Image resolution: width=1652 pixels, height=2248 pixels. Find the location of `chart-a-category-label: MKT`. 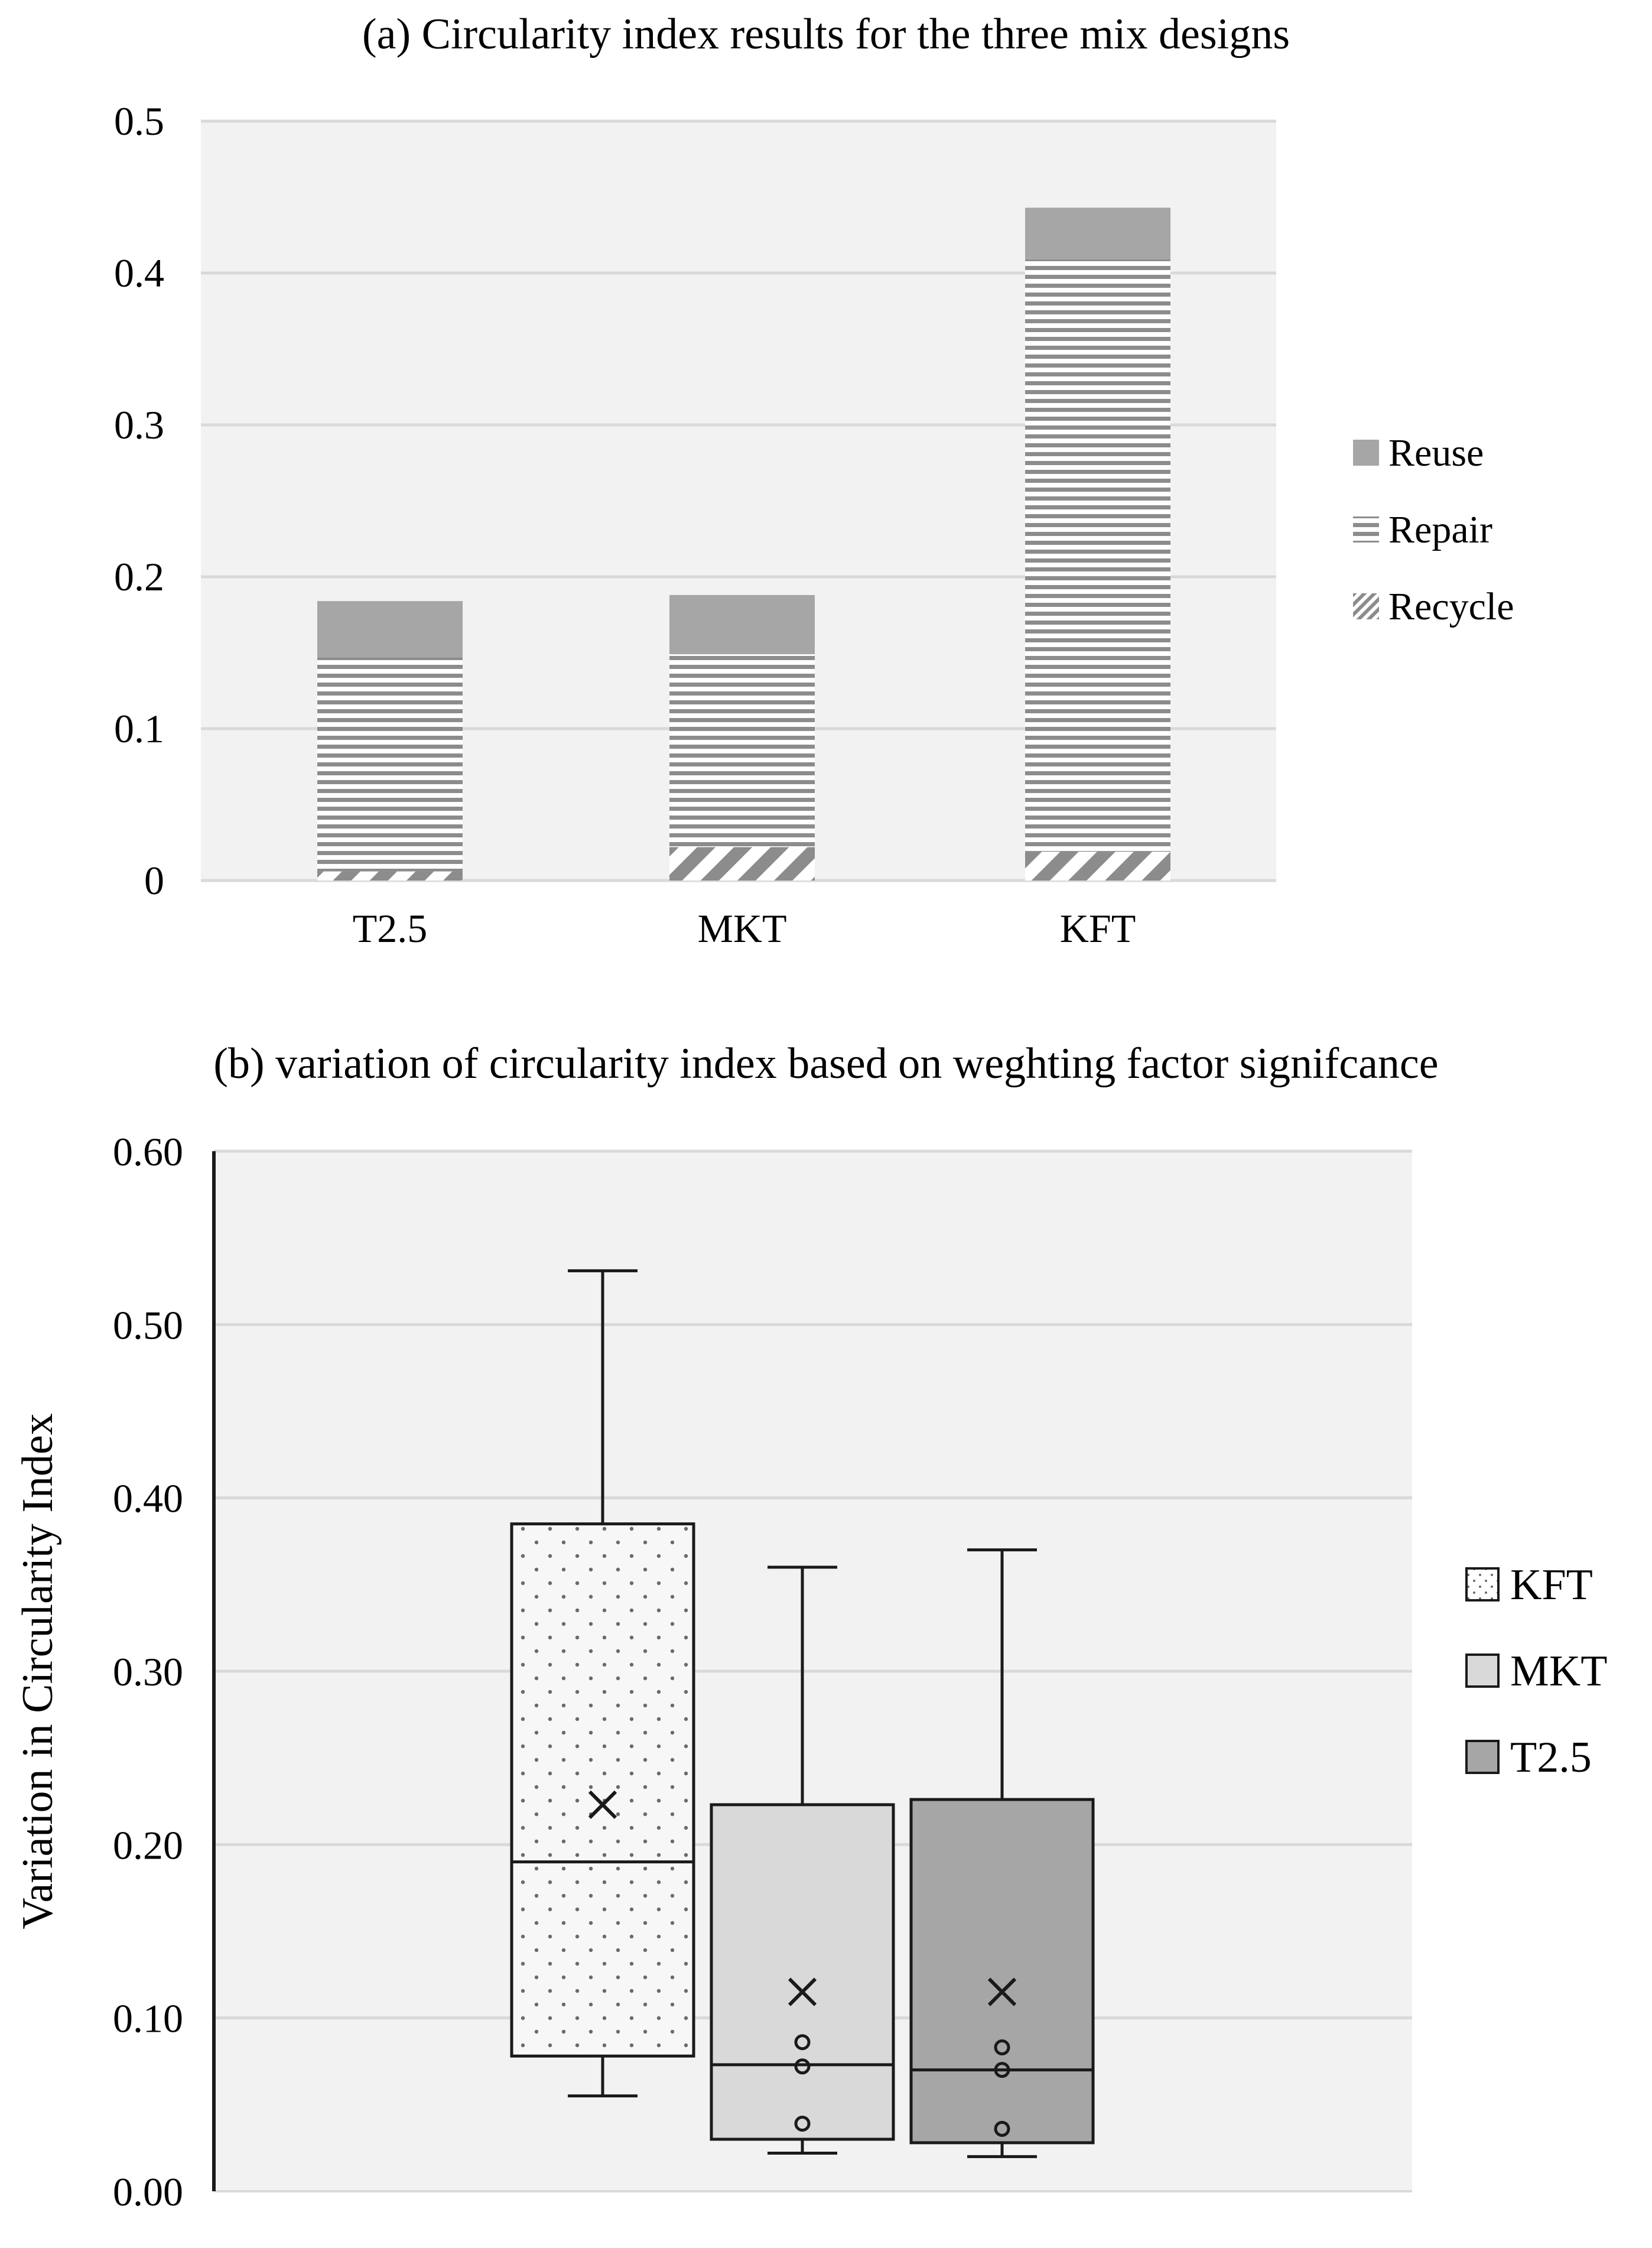

chart-a-category-label: MKT is located at coordinates (741, 928).